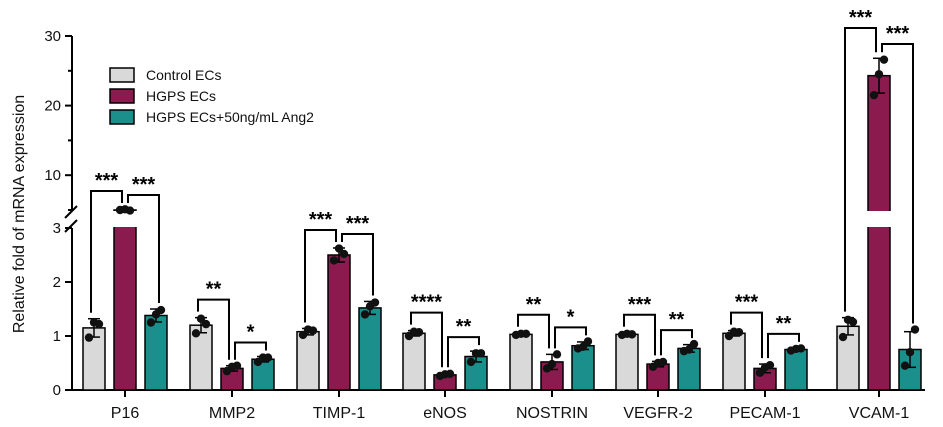 This screenshot has width=943, height=427. What do you see at coordinates (552, 413) in the screenshot?
I see `x-tick-label: NOSTRIN` at bounding box center [552, 413].